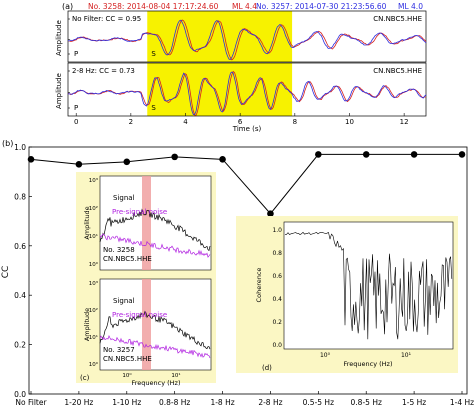 Image resolution: width=474 pixels, height=410 pixels. What do you see at coordinates (277, 322) in the screenshot?
I see `coherence-y-tick-label: 0.2` at bounding box center [277, 322].